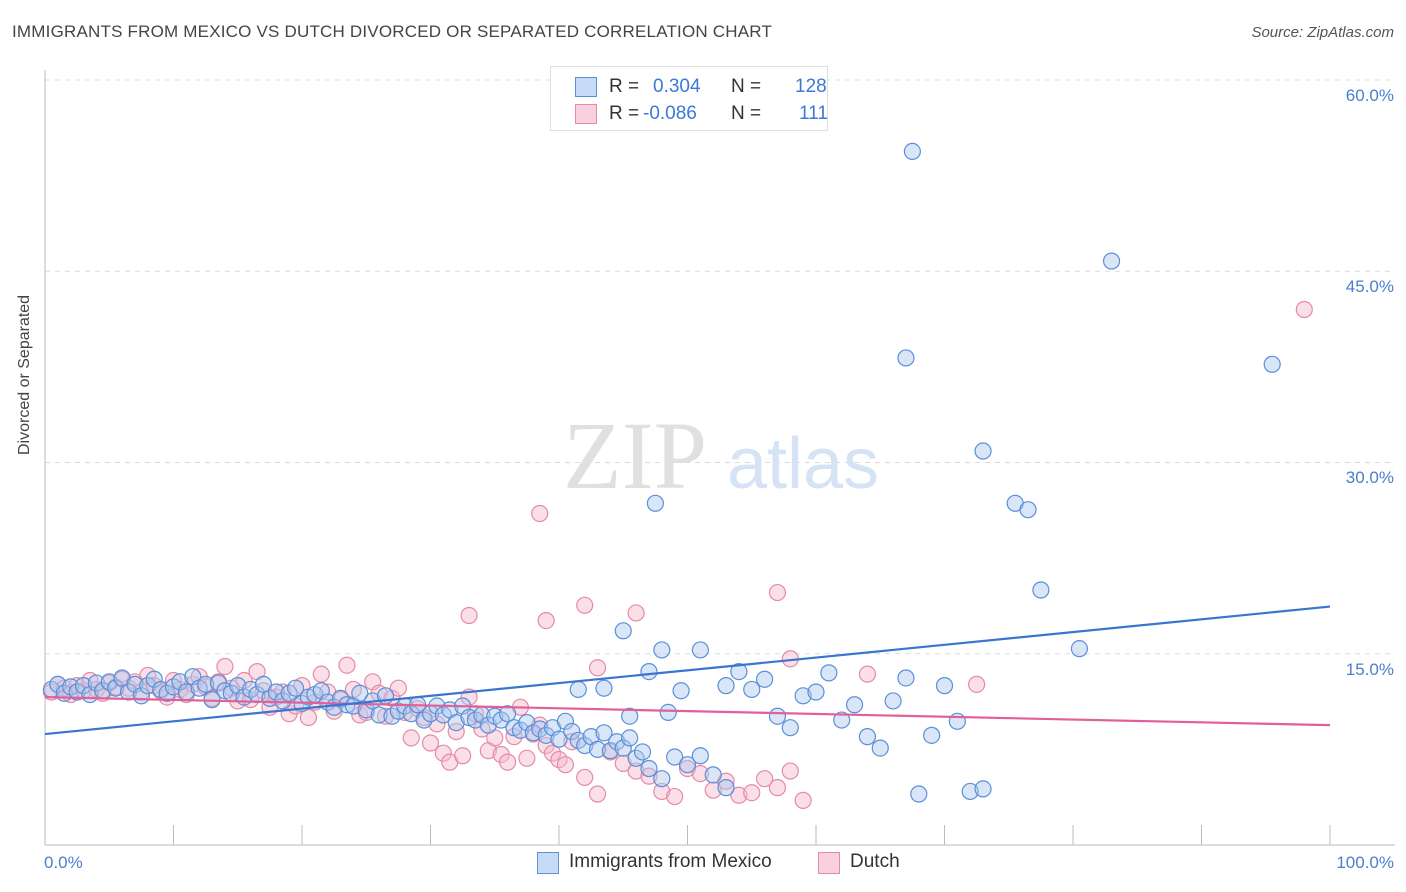 Image resolution: width=1406 pixels, height=892 pixels. Describe the element at coordinates (829, 863) in the screenshot. I see `legend-swatch-pink` at that location.